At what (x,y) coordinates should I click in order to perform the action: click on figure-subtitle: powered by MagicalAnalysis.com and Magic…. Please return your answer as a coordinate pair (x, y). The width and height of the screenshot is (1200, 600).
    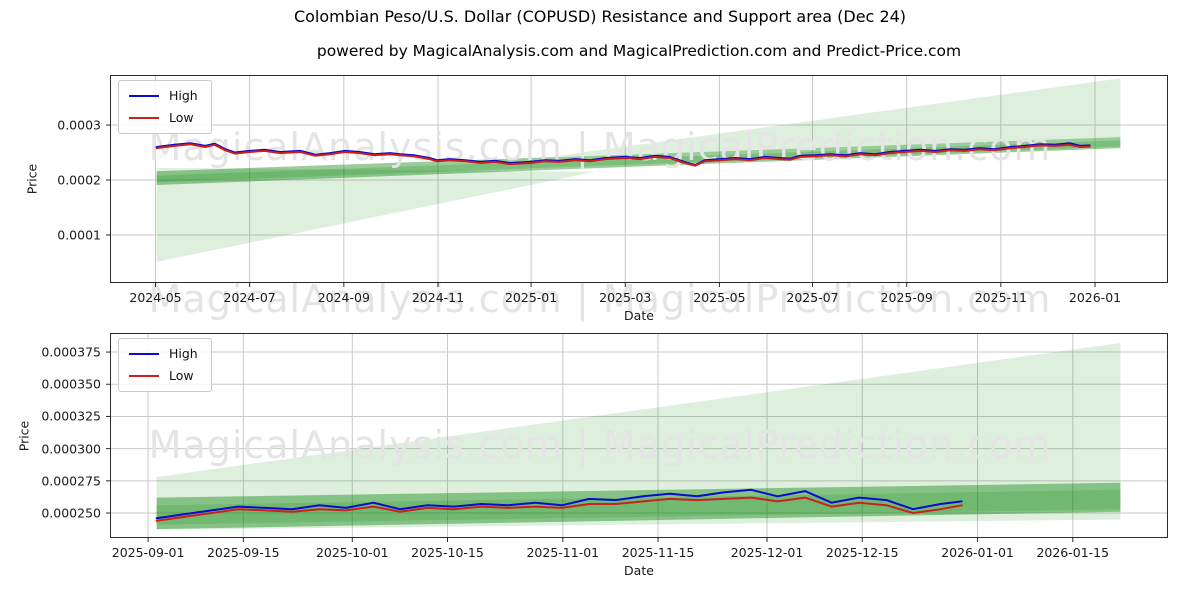
    Looking at the image, I should click on (639, 51).